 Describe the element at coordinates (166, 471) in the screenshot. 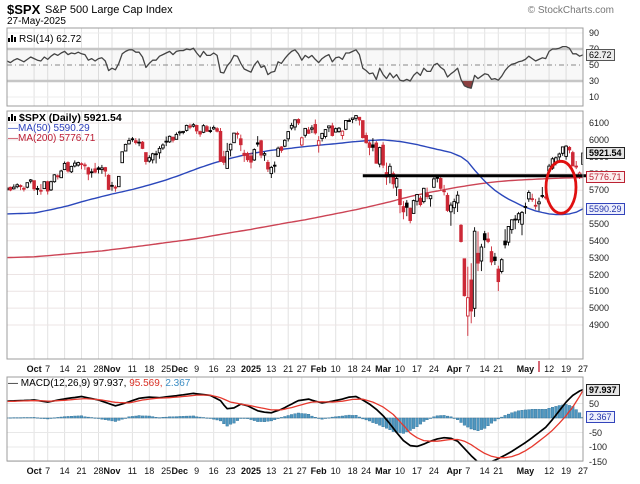

I see `x-tick-label: 25` at that location.